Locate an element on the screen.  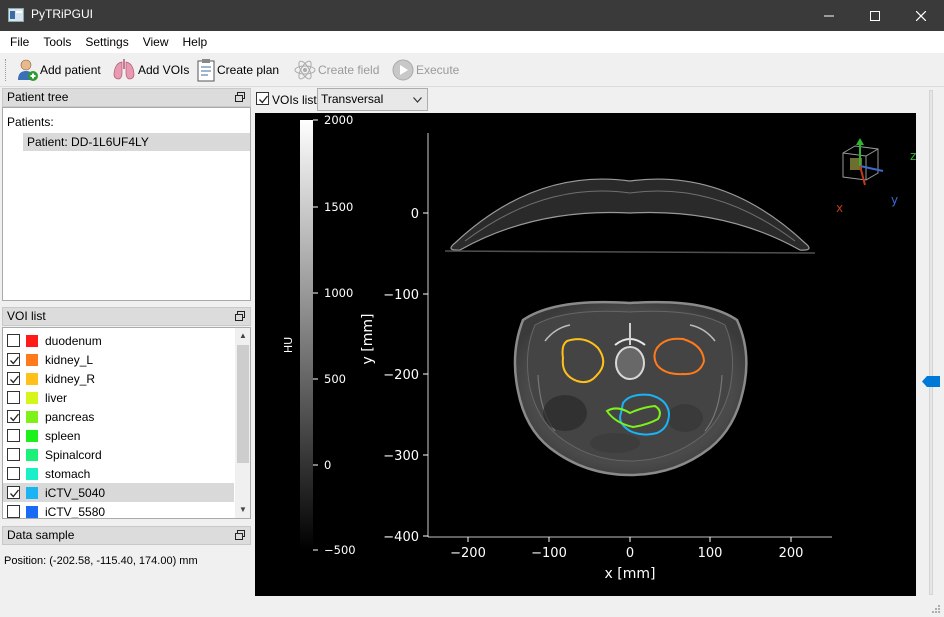
orientation-select: Transversal is located at coordinates (372, 99).